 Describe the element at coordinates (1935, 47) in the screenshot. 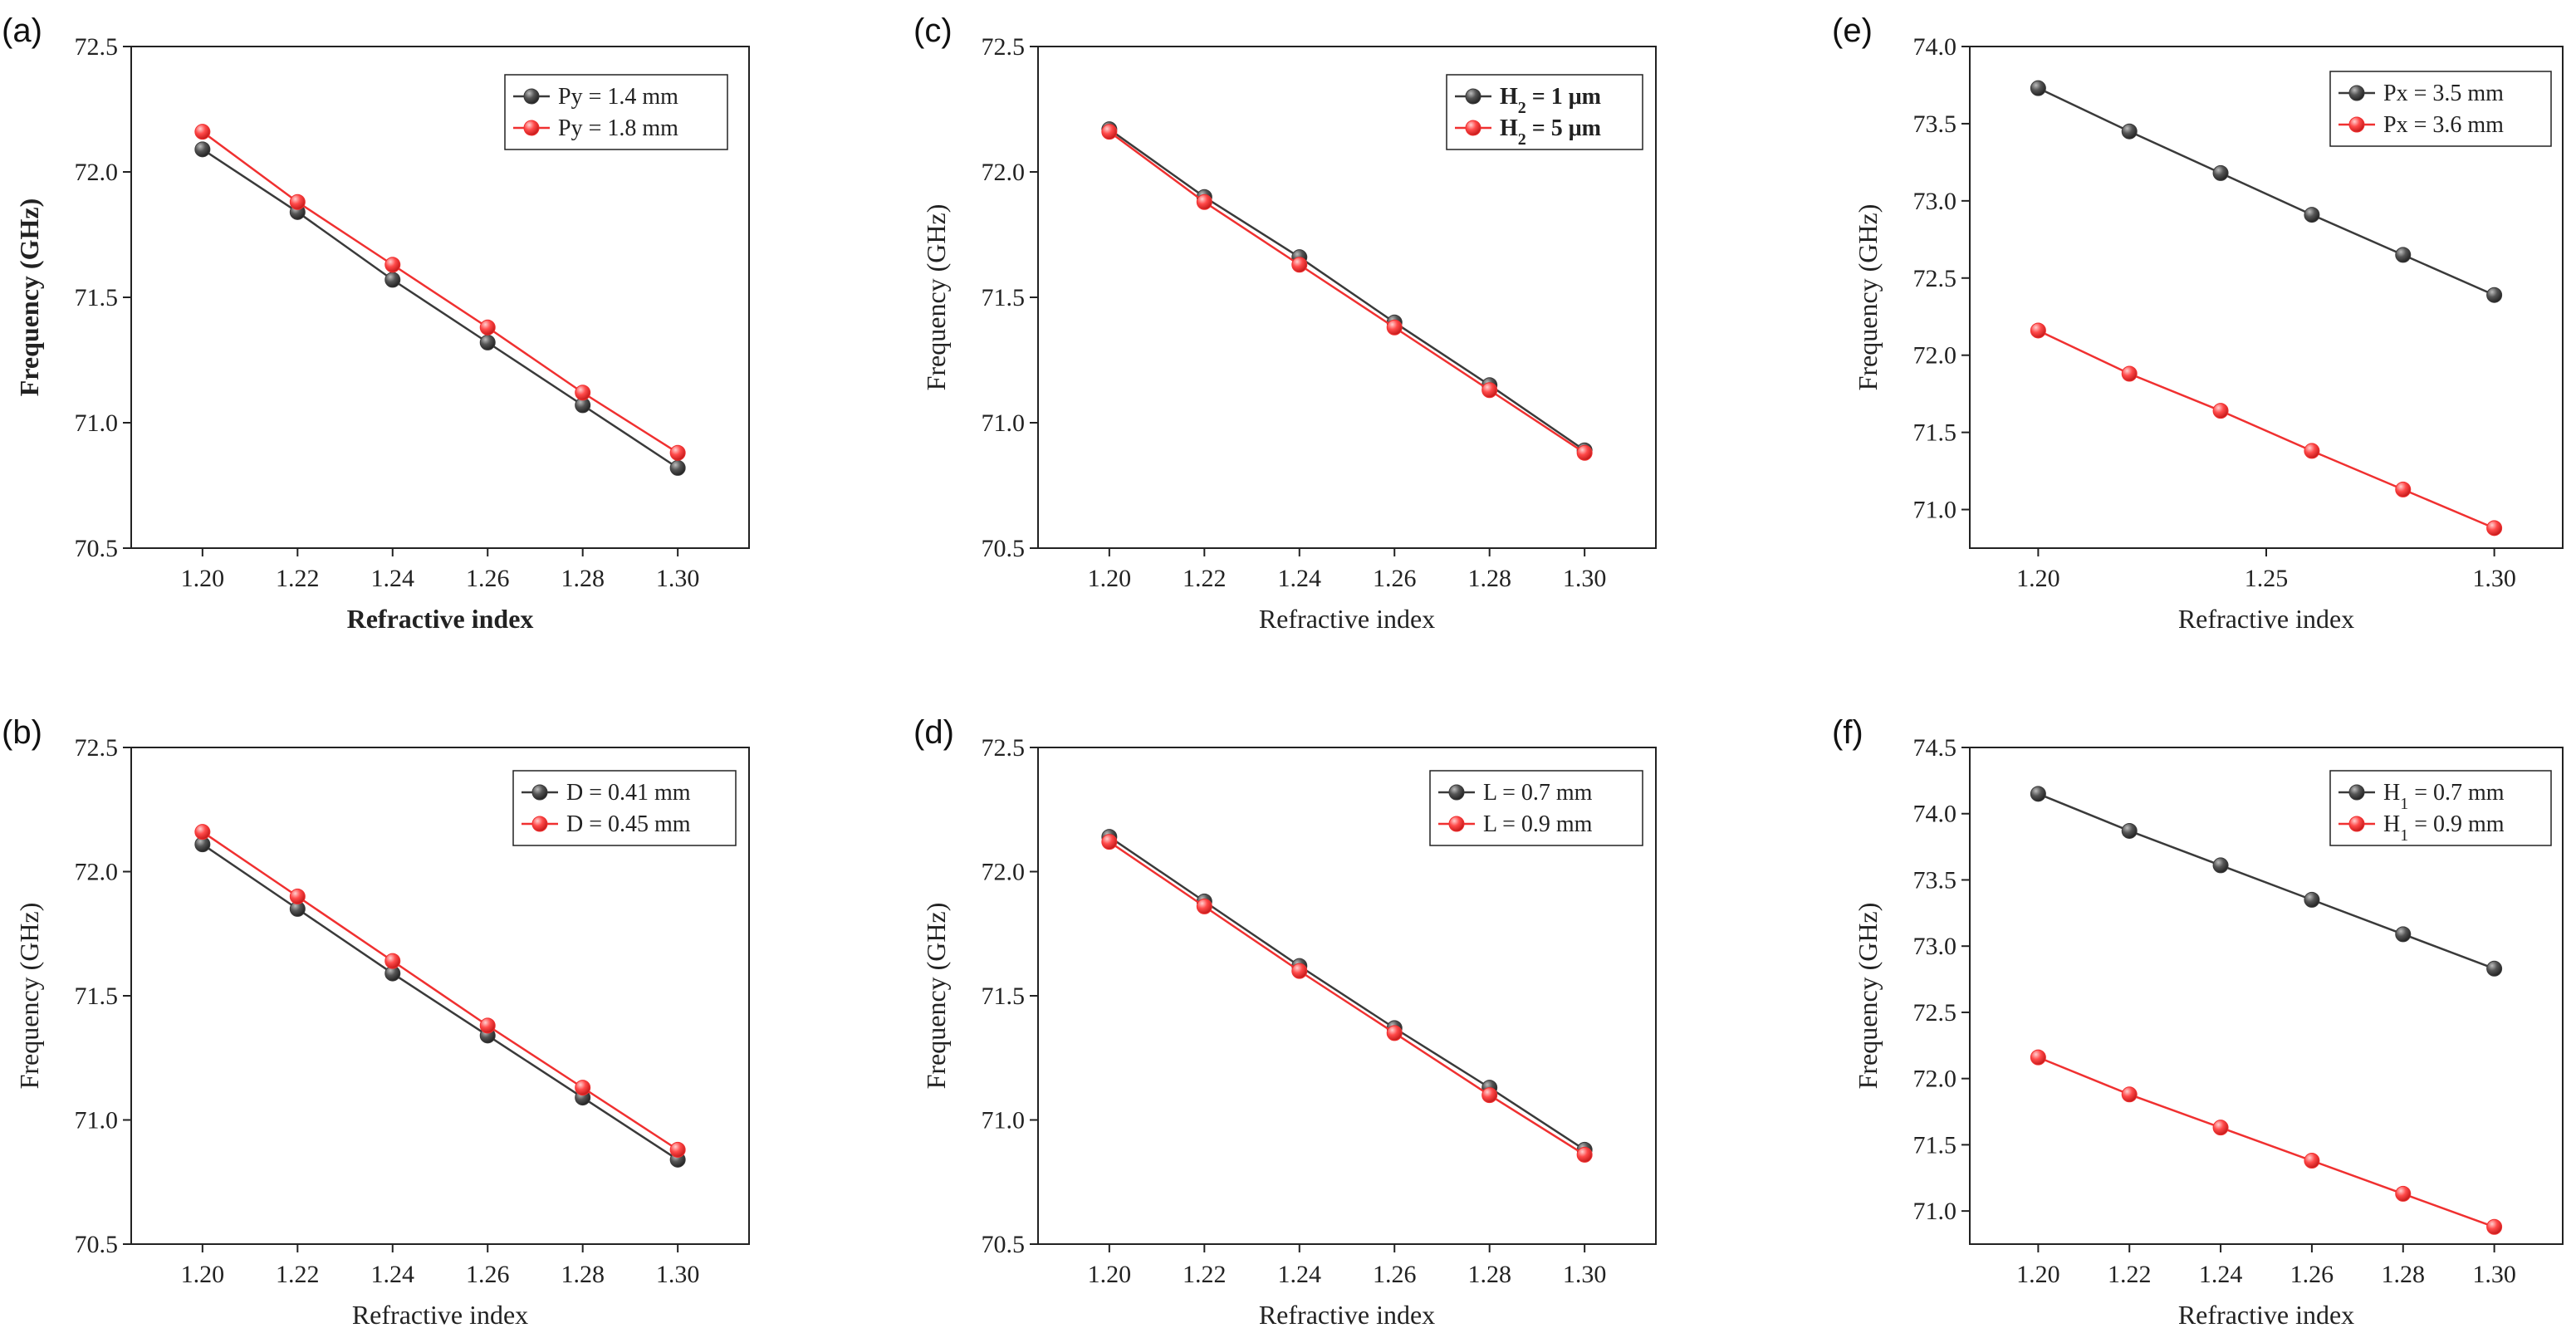

I see `y-tick-label: 74.0` at that location.